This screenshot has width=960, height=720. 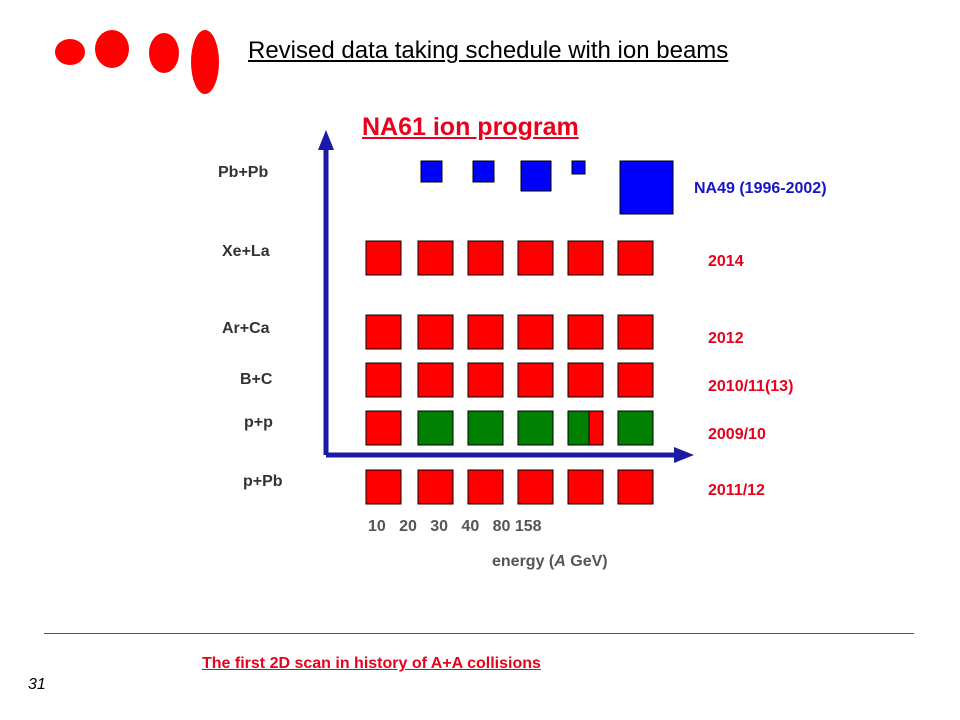 What do you see at coordinates (470, 127) in the screenshot?
I see `program-title: NA61 ion program` at bounding box center [470, 127].